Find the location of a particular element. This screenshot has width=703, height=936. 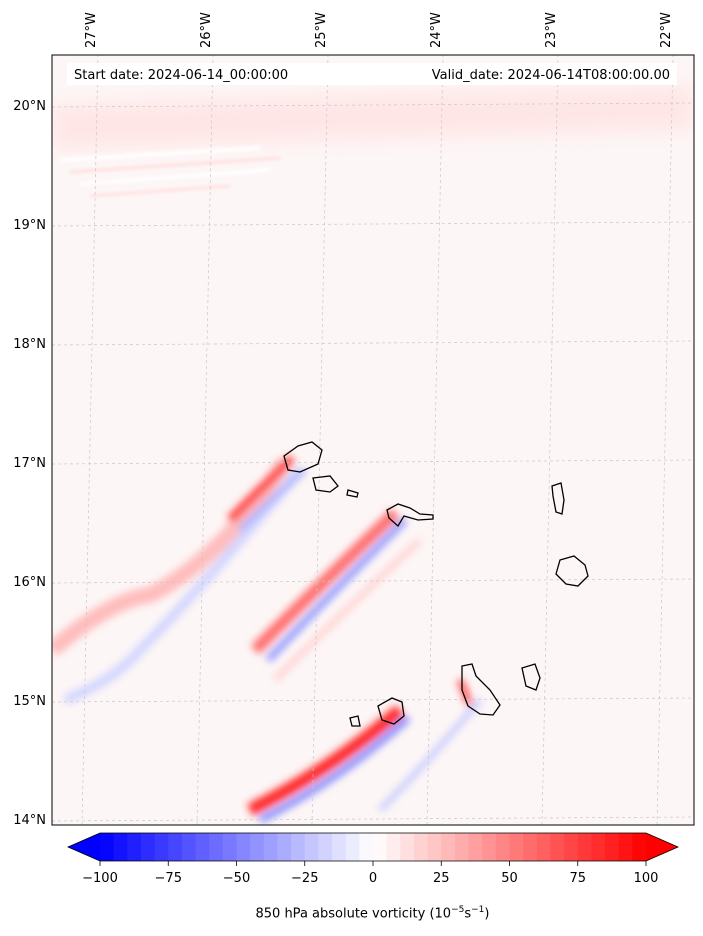

lat-label-2: 18°N is located at coordinates (29, 344).